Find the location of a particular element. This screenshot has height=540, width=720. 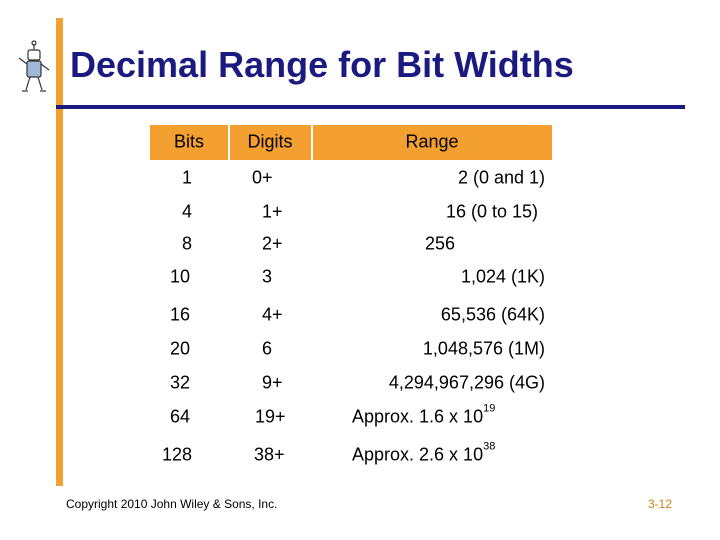

table-header is located at coordinates (351, 142).